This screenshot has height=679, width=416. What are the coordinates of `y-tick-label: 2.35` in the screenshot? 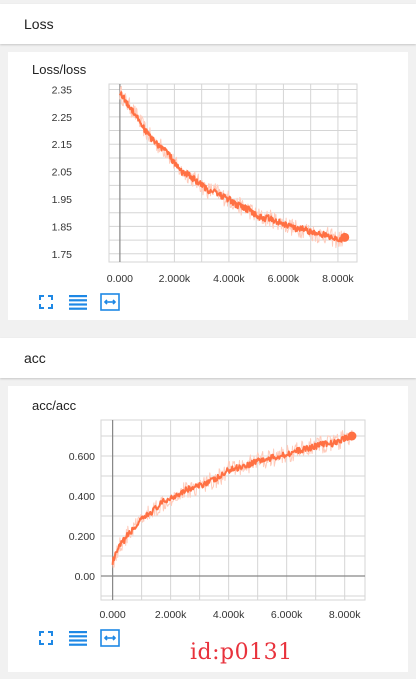 It's located at (62, 90).